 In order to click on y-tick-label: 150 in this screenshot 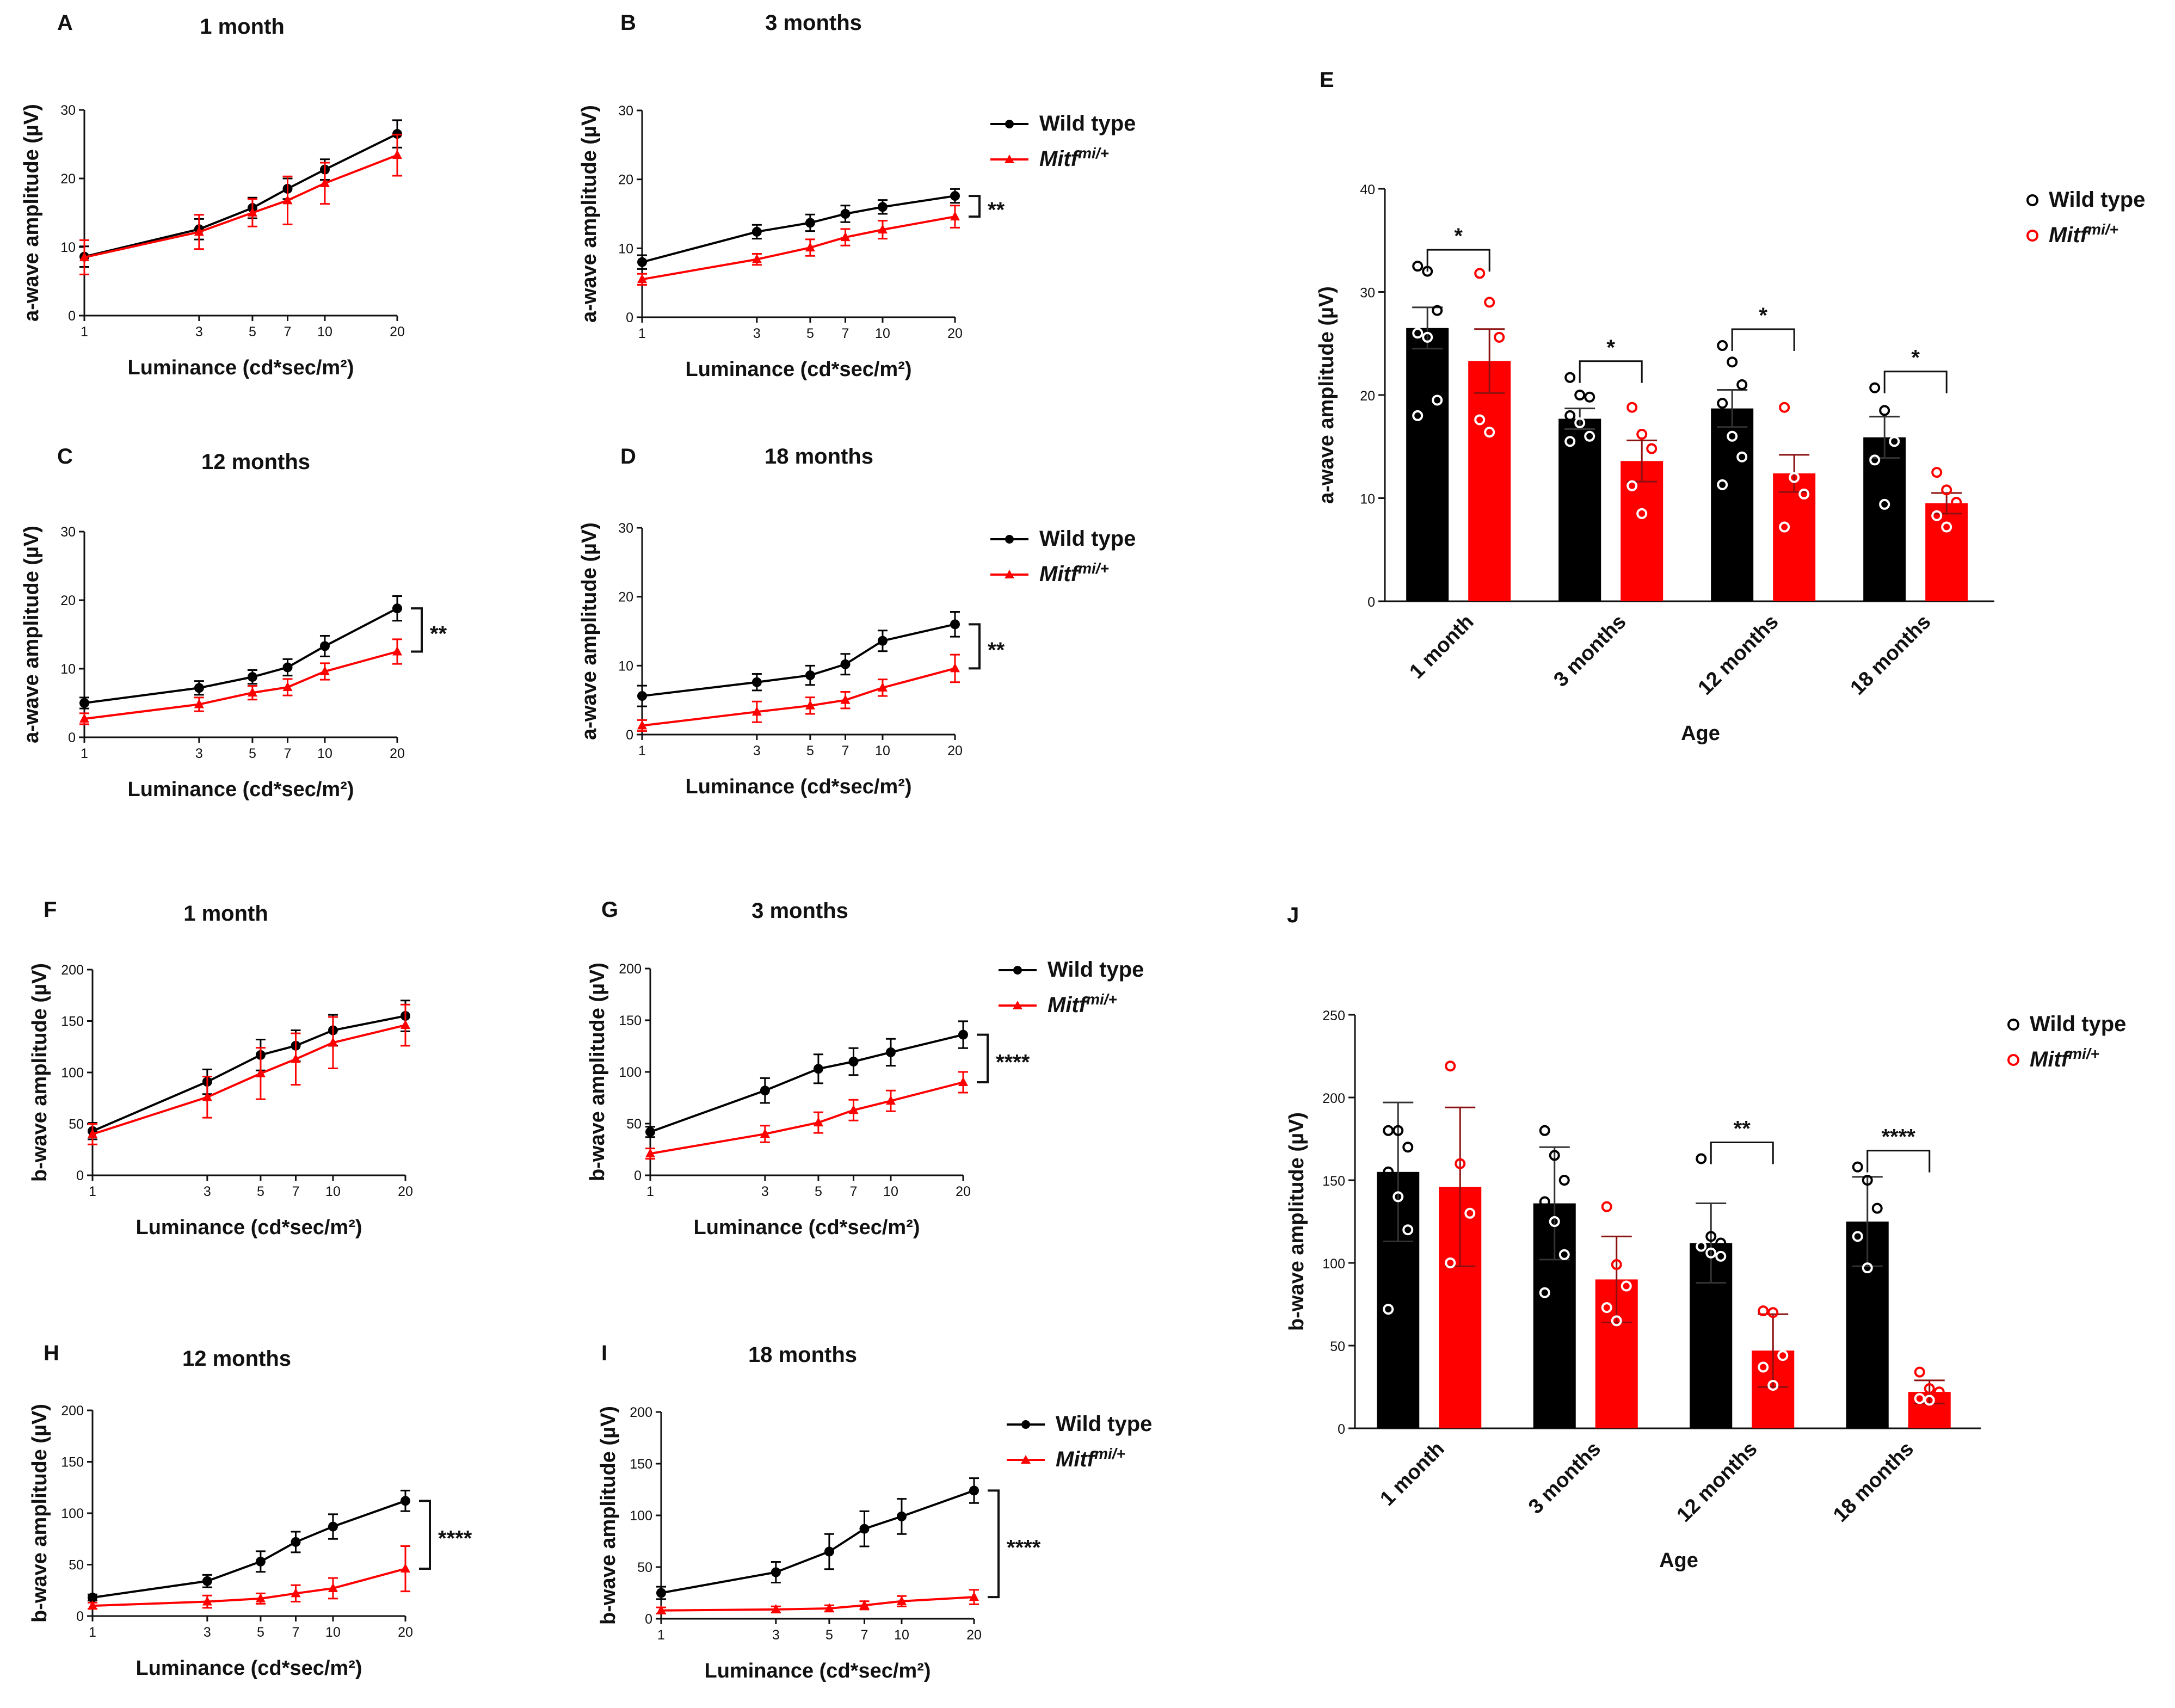, I will do `click(630, 1020)`.